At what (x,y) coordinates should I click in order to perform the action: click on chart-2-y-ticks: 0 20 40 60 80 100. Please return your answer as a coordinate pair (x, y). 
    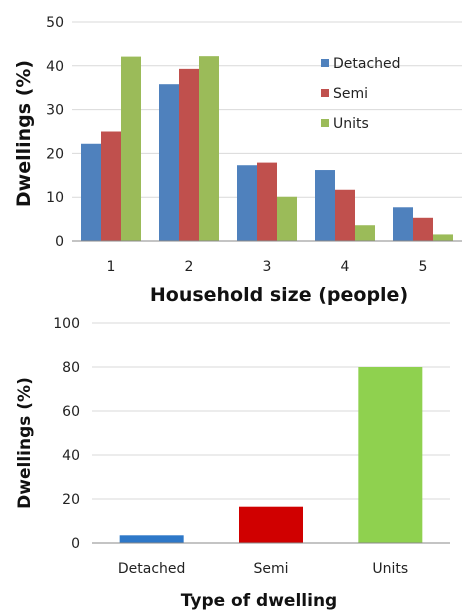
    Looking at the image, I should click on (66, 434).